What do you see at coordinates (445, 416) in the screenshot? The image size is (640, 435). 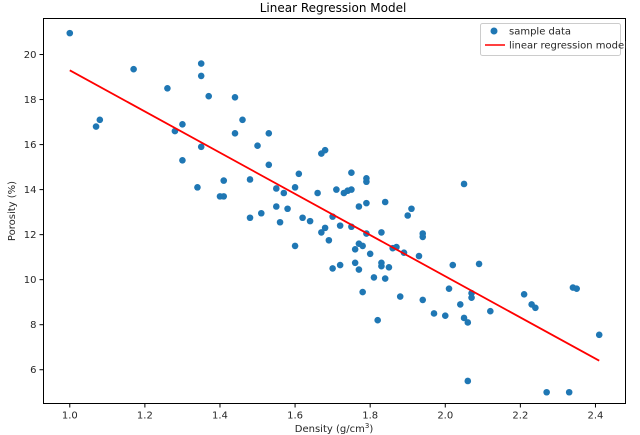 I see `x-tick-label: 2.0` at bounding box center [445, 416].